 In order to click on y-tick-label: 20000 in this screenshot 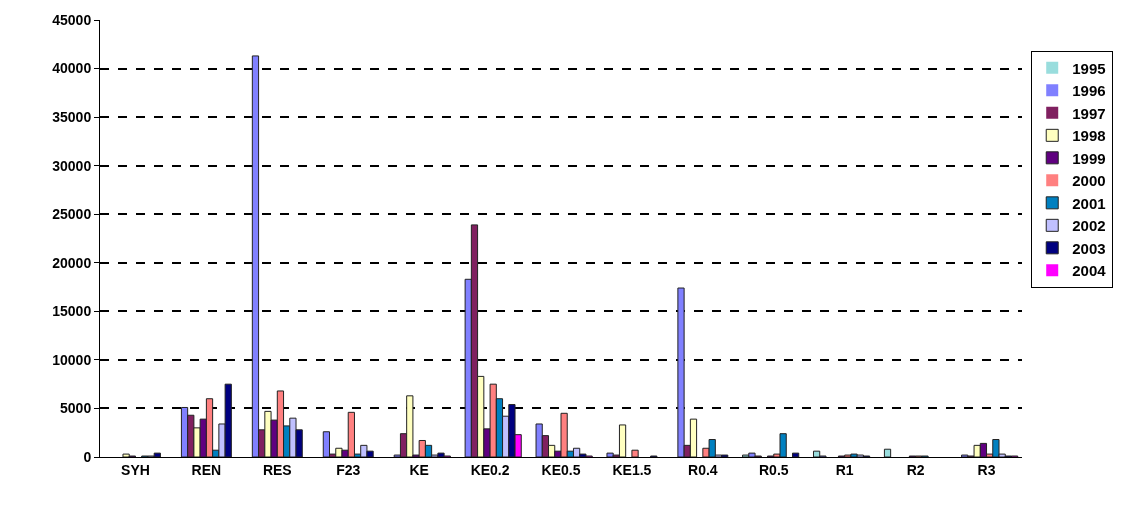, I will do `click(72, 262)`.